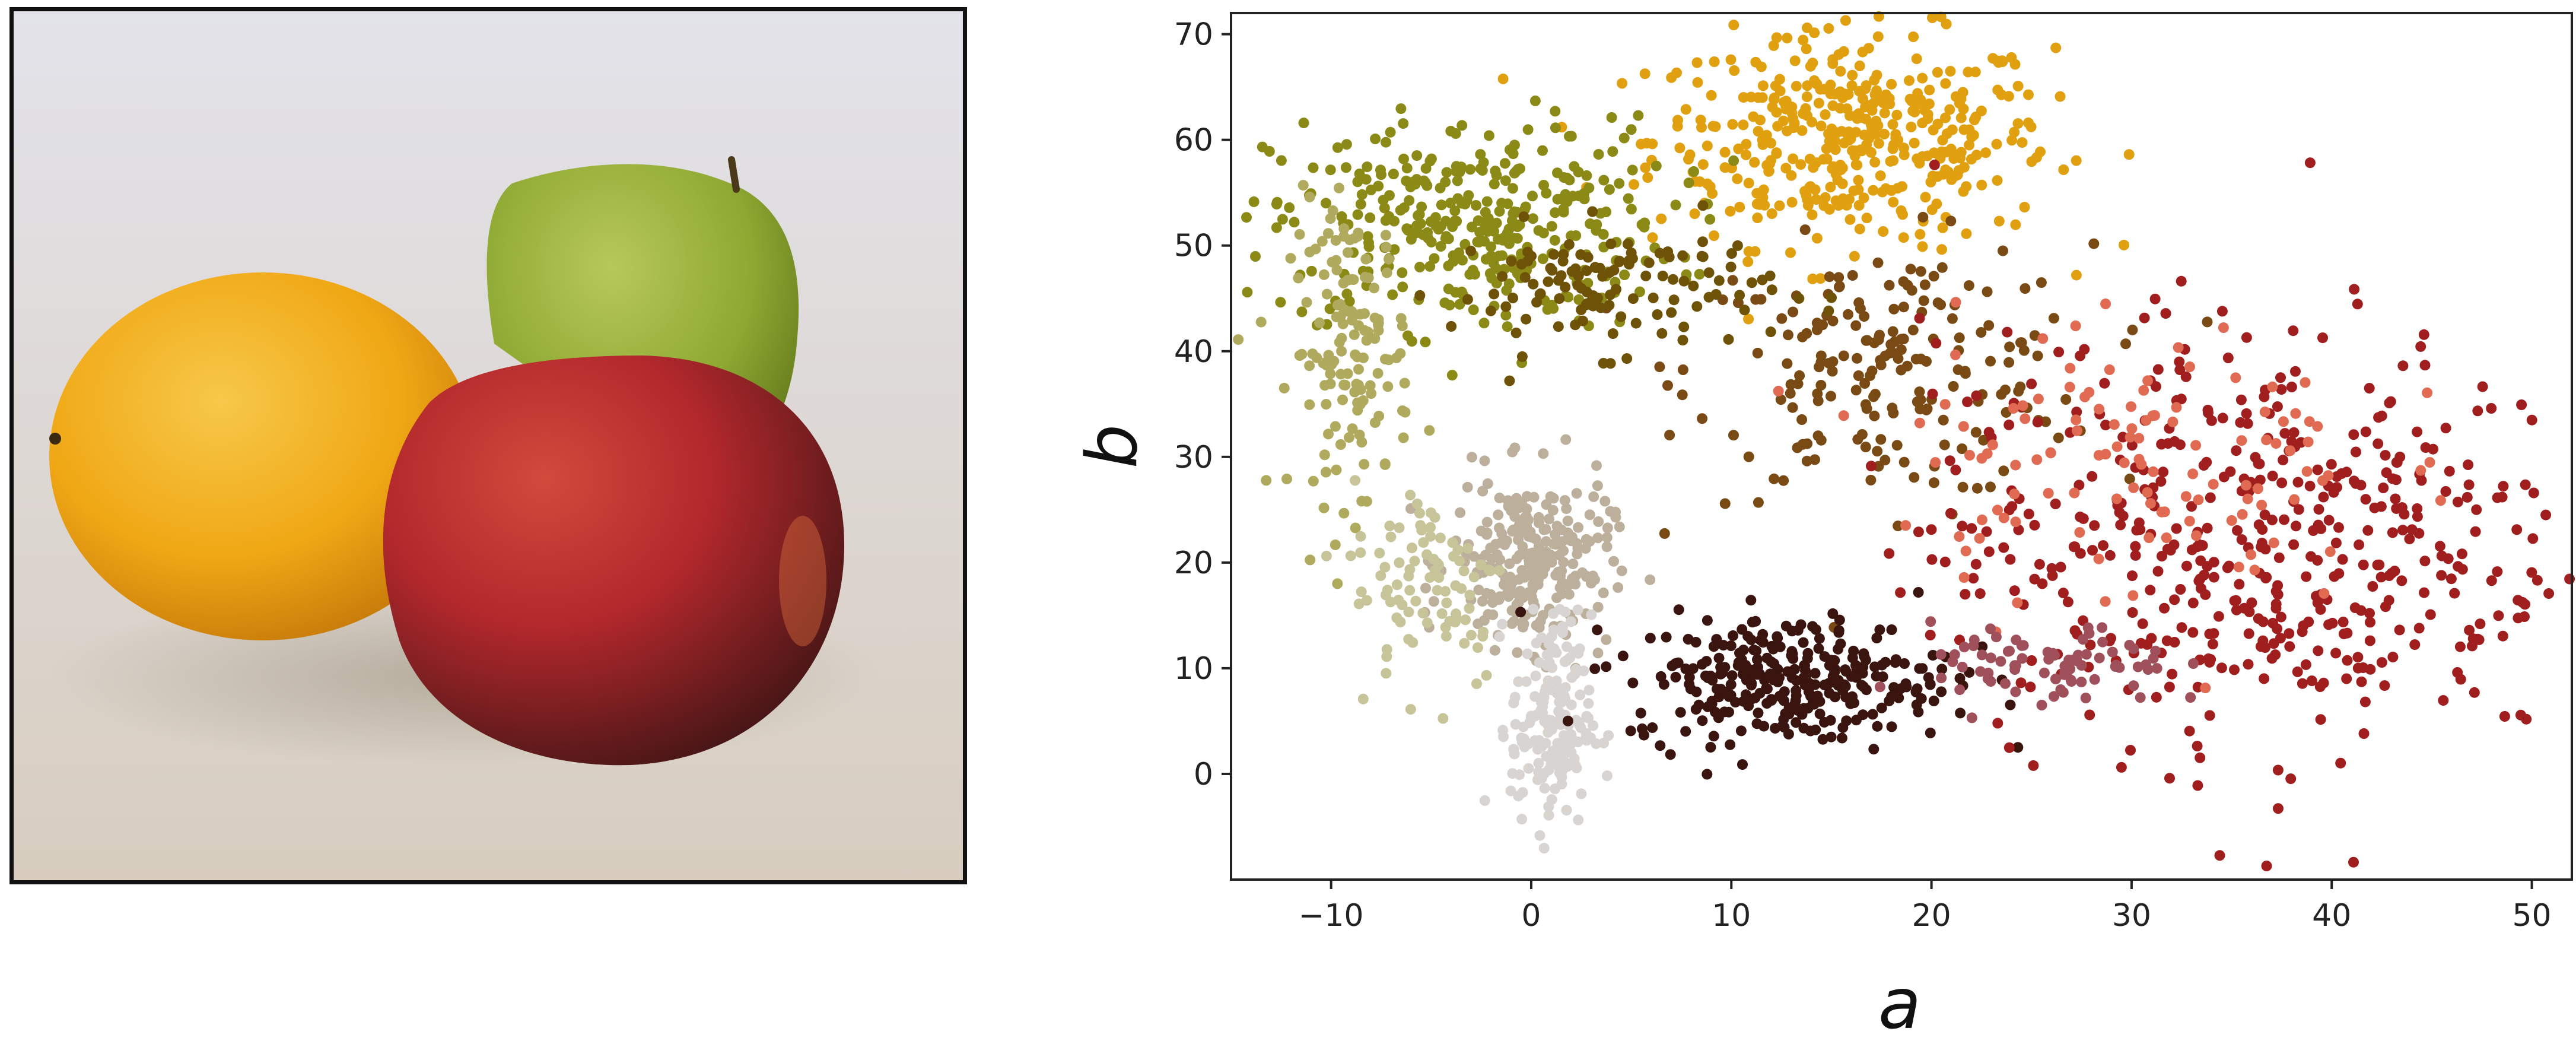 The image size is (2576, 1044). What do you see at coordinates (1193, 352) in the screenshot?
I see `y-tick-label: 40` at bounding box center [1193, 352].